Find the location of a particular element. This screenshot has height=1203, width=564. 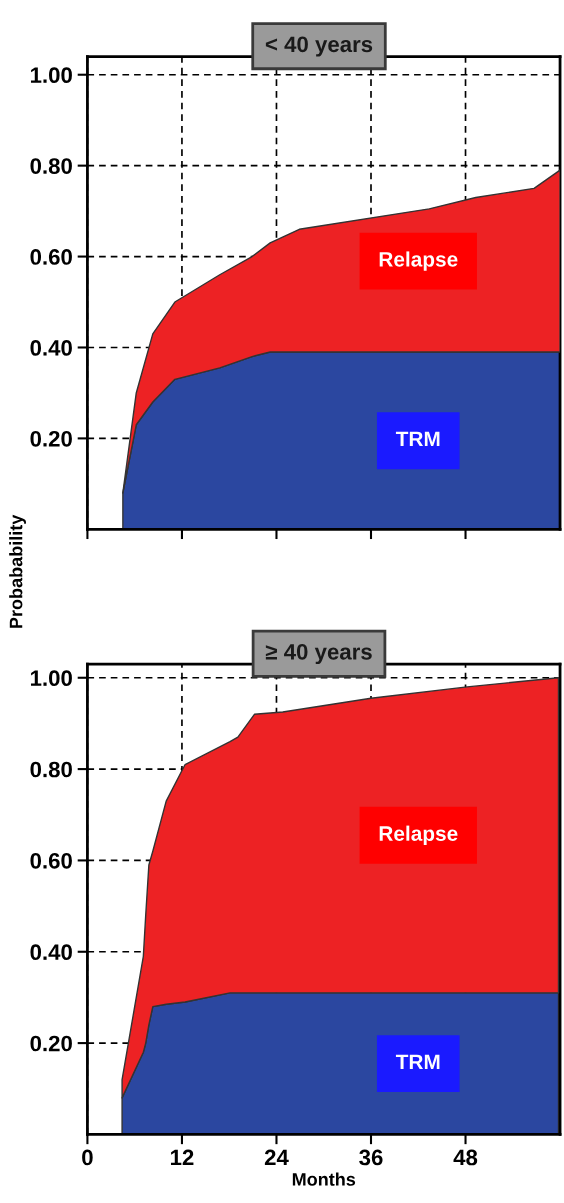

x-tick-label: 36 is located at coordinates (371, 1157).